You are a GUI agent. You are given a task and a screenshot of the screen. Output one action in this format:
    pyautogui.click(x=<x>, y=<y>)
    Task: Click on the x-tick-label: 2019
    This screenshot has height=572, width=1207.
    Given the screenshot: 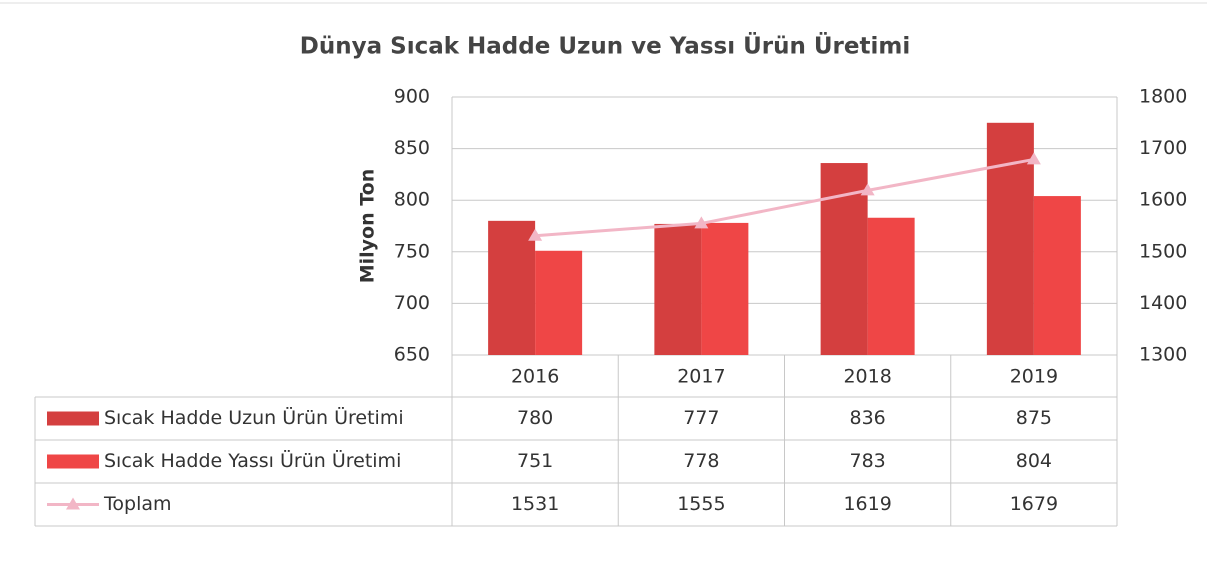 What is the action you would take?
    pyautogui.click(x=1034, y=377)
    